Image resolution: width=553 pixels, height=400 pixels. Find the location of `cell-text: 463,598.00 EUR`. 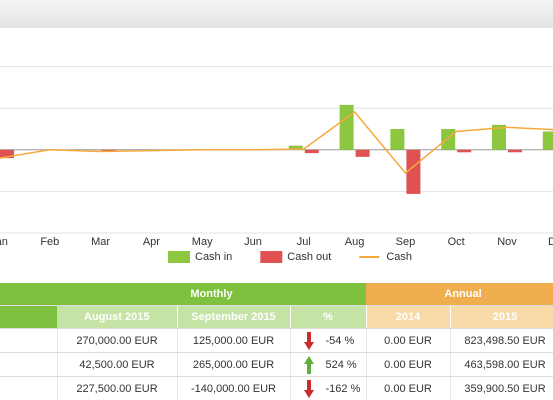

cell-text: 463,598.00 EUR is located at coordinates (505, 364).